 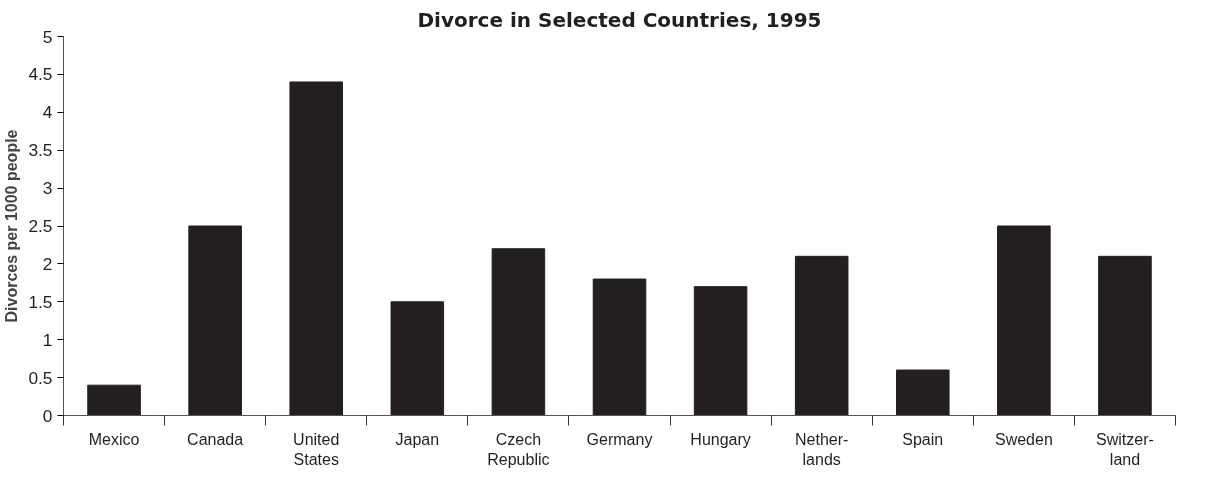 I want to click on y-tick-label: 0, so click(x=47, y=415).